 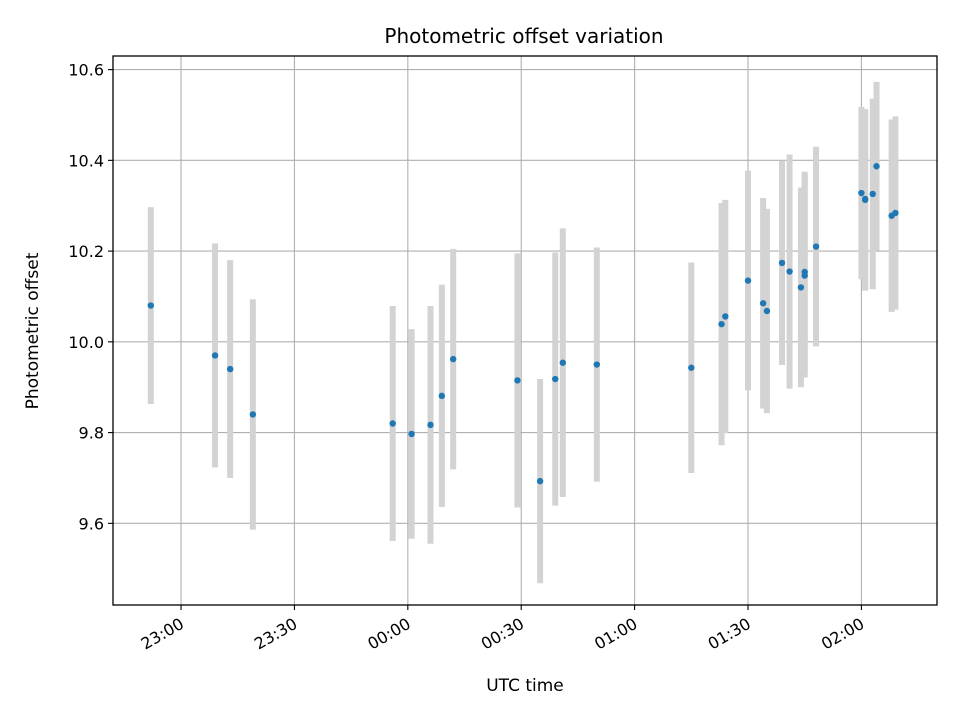 I want to click on y-tick-label: 9.8, so click(x=91, y=433).